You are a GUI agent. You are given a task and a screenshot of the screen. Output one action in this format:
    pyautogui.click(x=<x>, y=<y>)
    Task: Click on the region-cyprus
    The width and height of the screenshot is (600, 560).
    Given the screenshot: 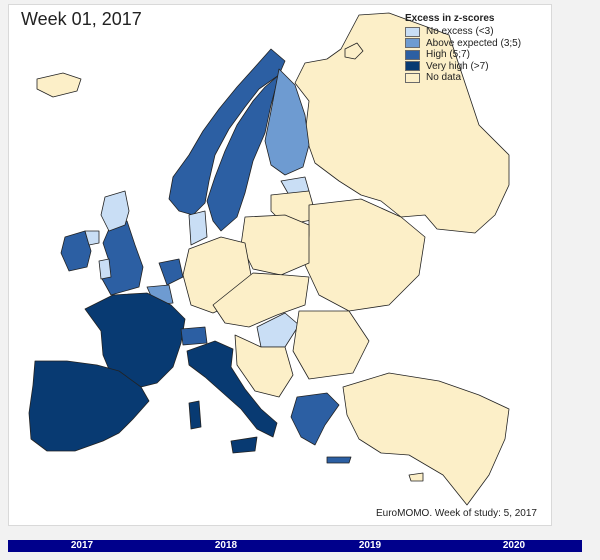 What is the action you would take?
    pyautogui.click(x=416, y=477)
    